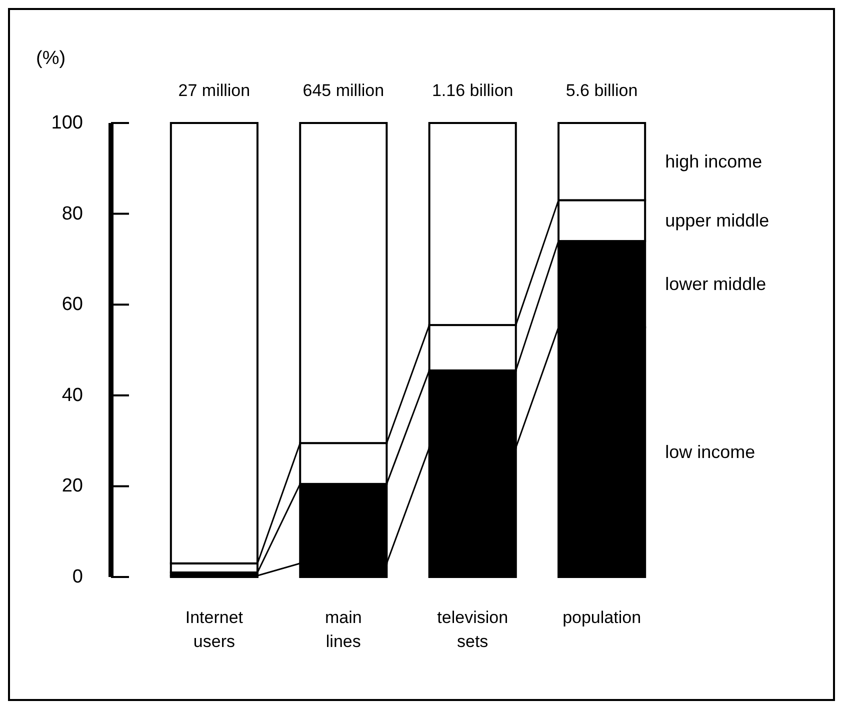  I want to click on y-tick-label: 20, so click(72, 486).